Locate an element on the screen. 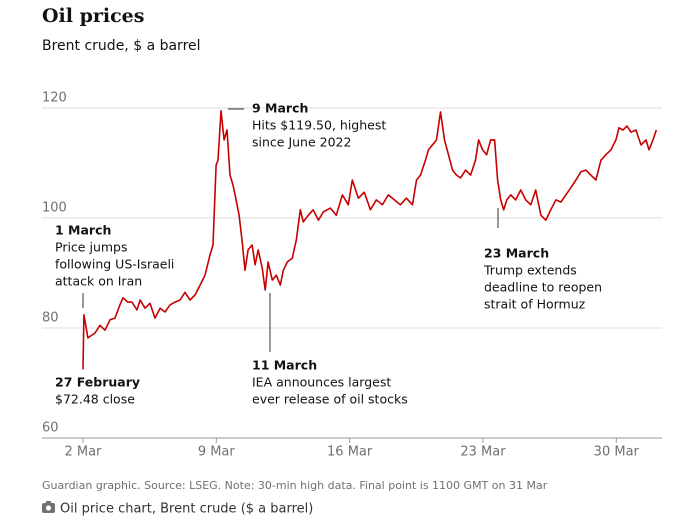 This screenshot has height=531, width=680. annotation-text: following US-Israeli is located at coordinates (114, 264).